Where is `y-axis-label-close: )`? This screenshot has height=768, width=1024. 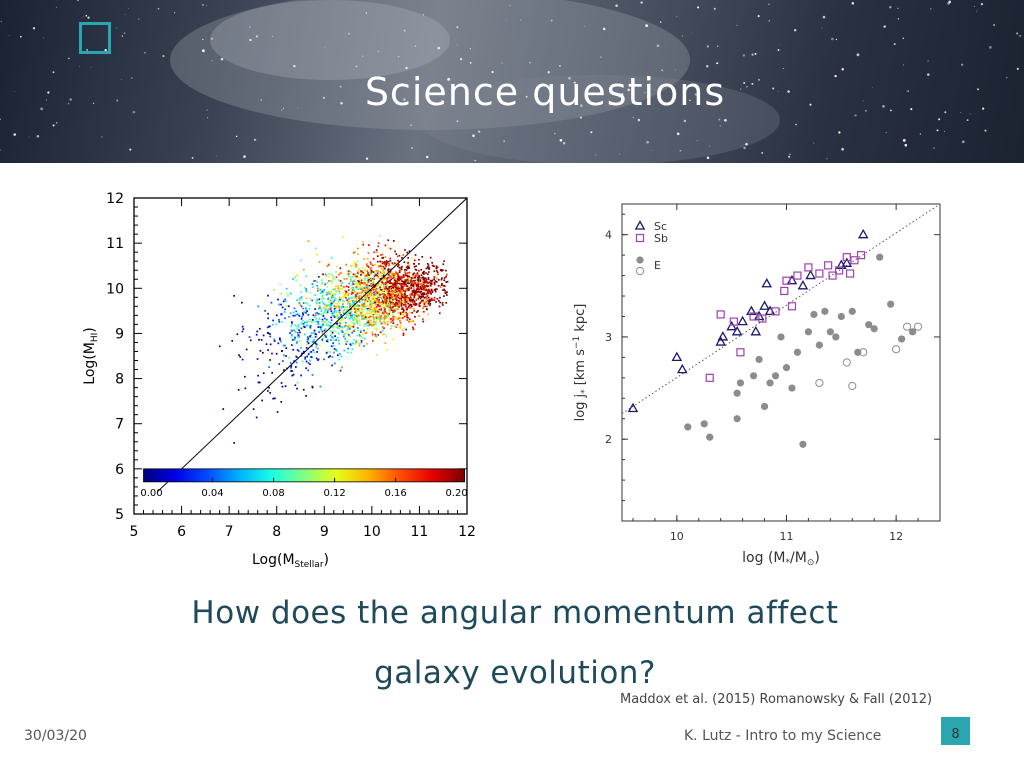
y-axis-label-close: ) is located at coordinates (90, 329).